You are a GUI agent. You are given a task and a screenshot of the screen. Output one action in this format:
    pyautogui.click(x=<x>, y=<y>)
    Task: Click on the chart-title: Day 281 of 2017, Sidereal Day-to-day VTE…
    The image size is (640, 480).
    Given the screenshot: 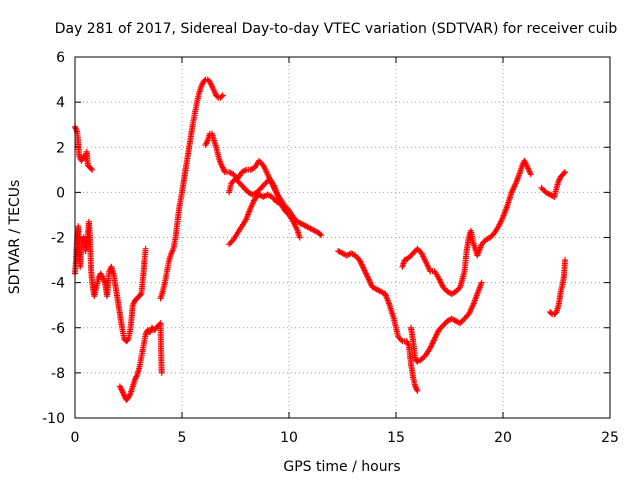 What is the action you would take?
    pyautogui.click(x=336, y=29)
    